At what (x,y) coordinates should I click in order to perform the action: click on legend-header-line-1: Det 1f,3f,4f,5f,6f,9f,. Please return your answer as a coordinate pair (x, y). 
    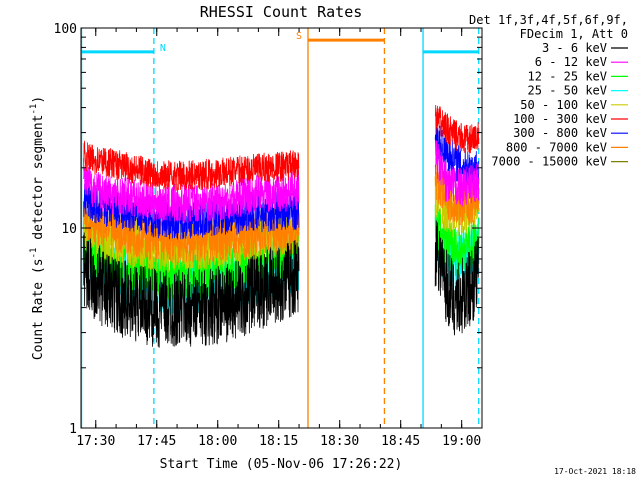
    Looking at the image, I should click on (548, 20).